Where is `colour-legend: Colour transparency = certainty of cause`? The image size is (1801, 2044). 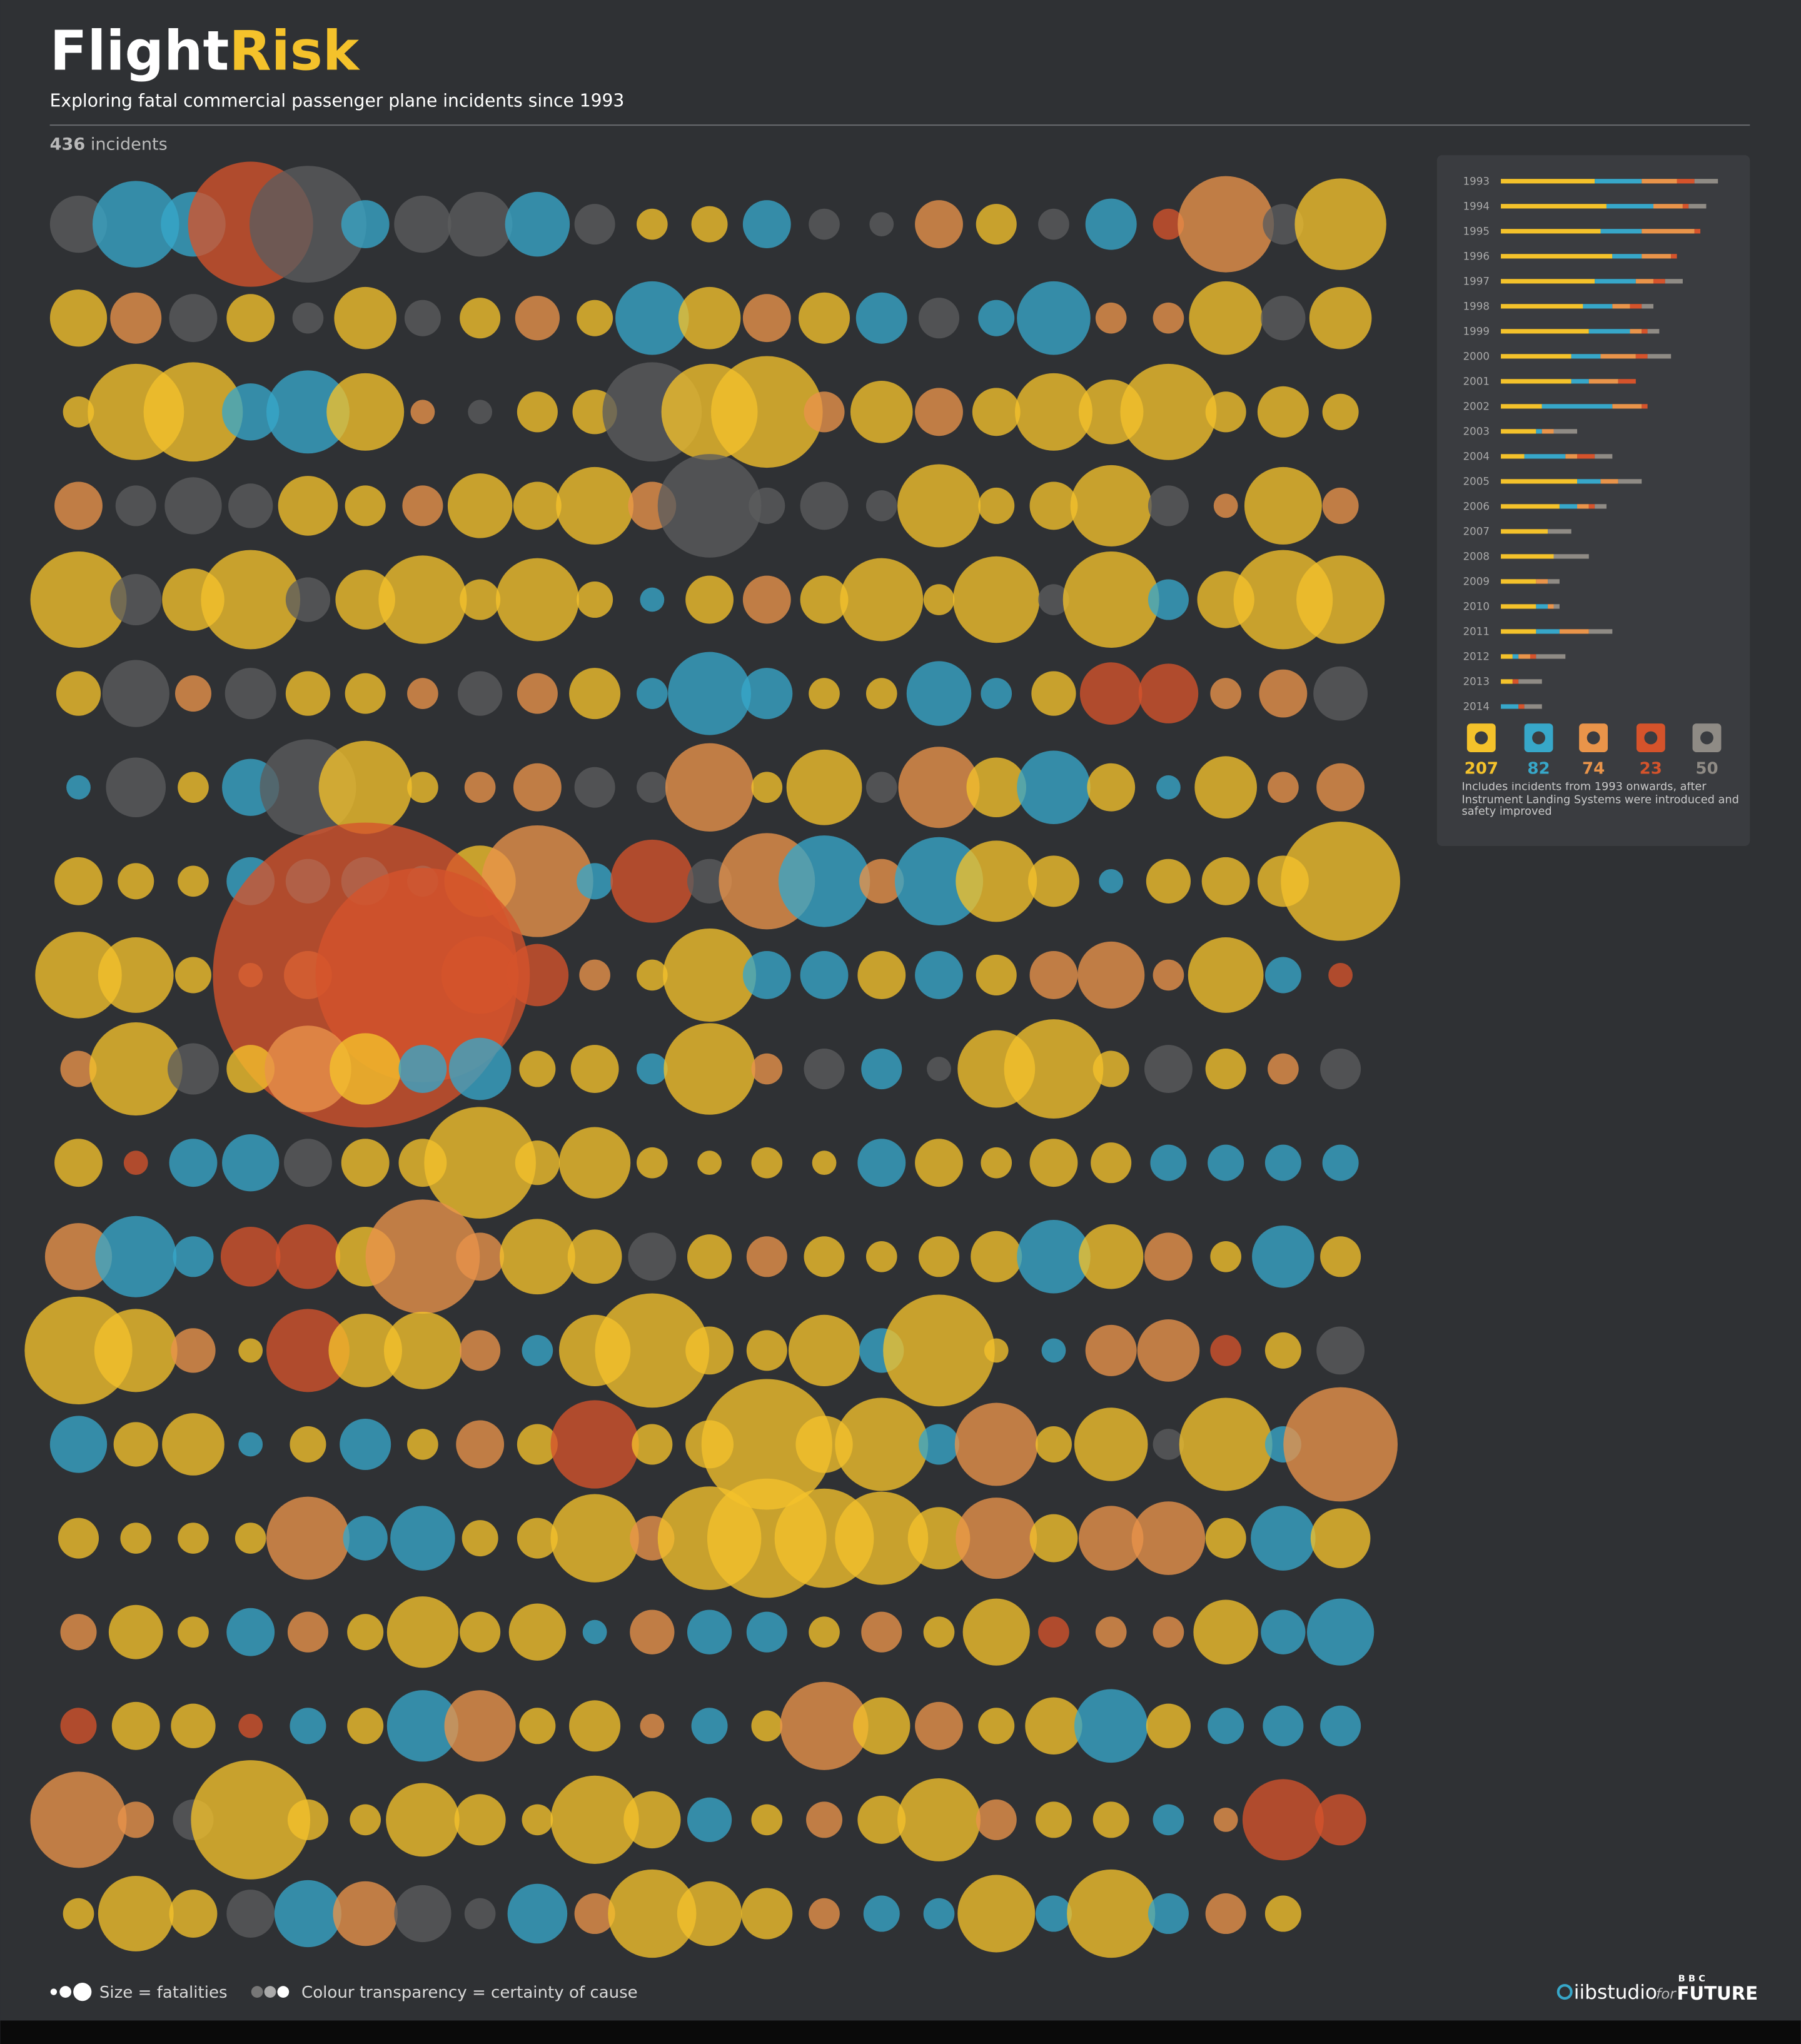 colour-legend: Colour transparency = certainty of cause is located at coordinates (470, 1992).